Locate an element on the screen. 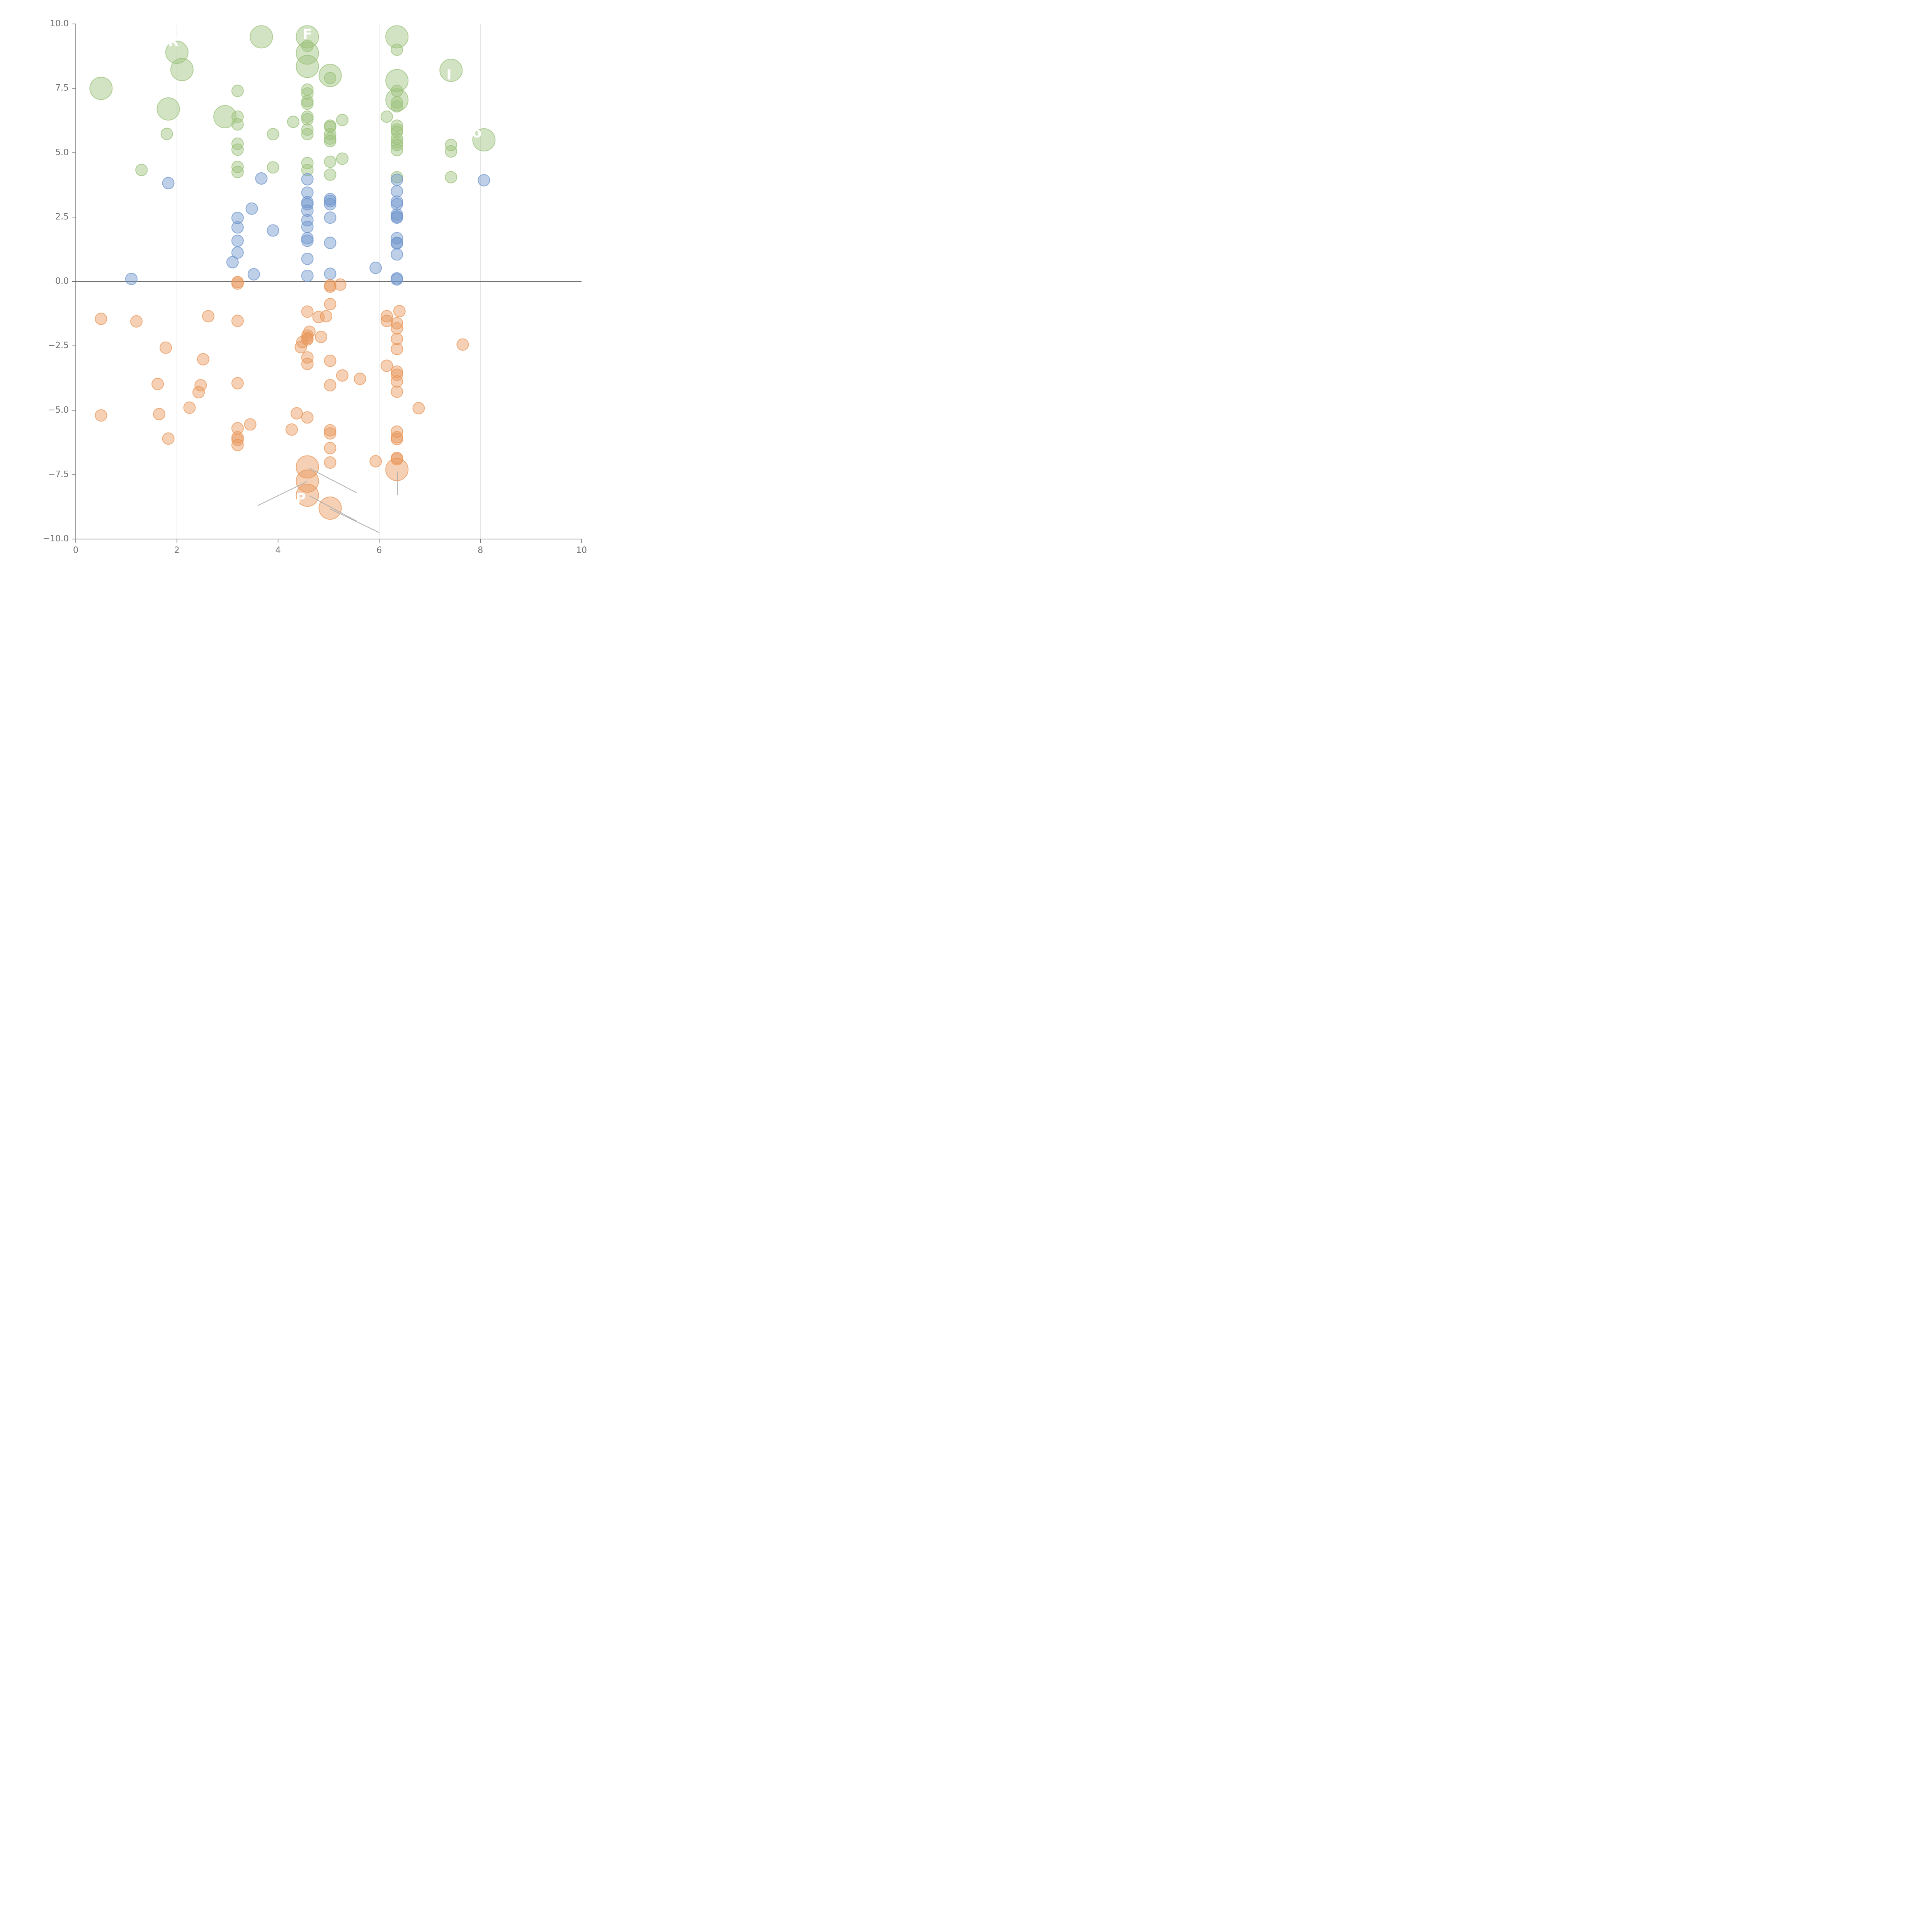 This screenshot has height=1932, width=1932. point-labels: R F Io P is located at coordinates (325, 267).